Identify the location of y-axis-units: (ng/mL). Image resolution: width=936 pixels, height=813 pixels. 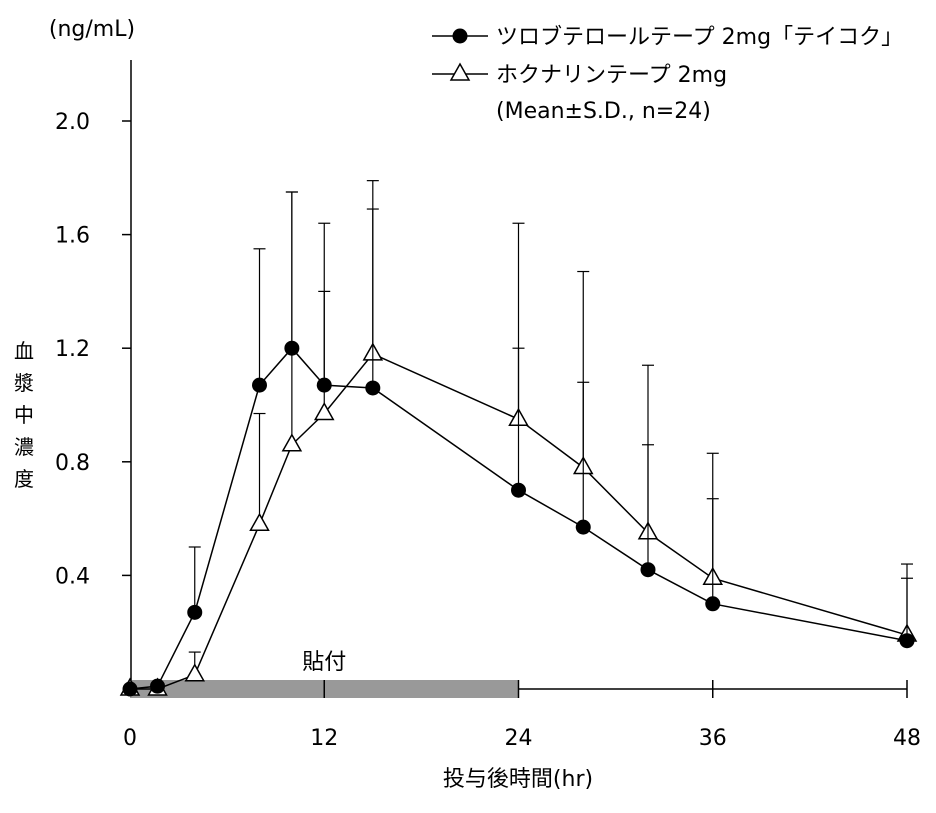
(92, 29).